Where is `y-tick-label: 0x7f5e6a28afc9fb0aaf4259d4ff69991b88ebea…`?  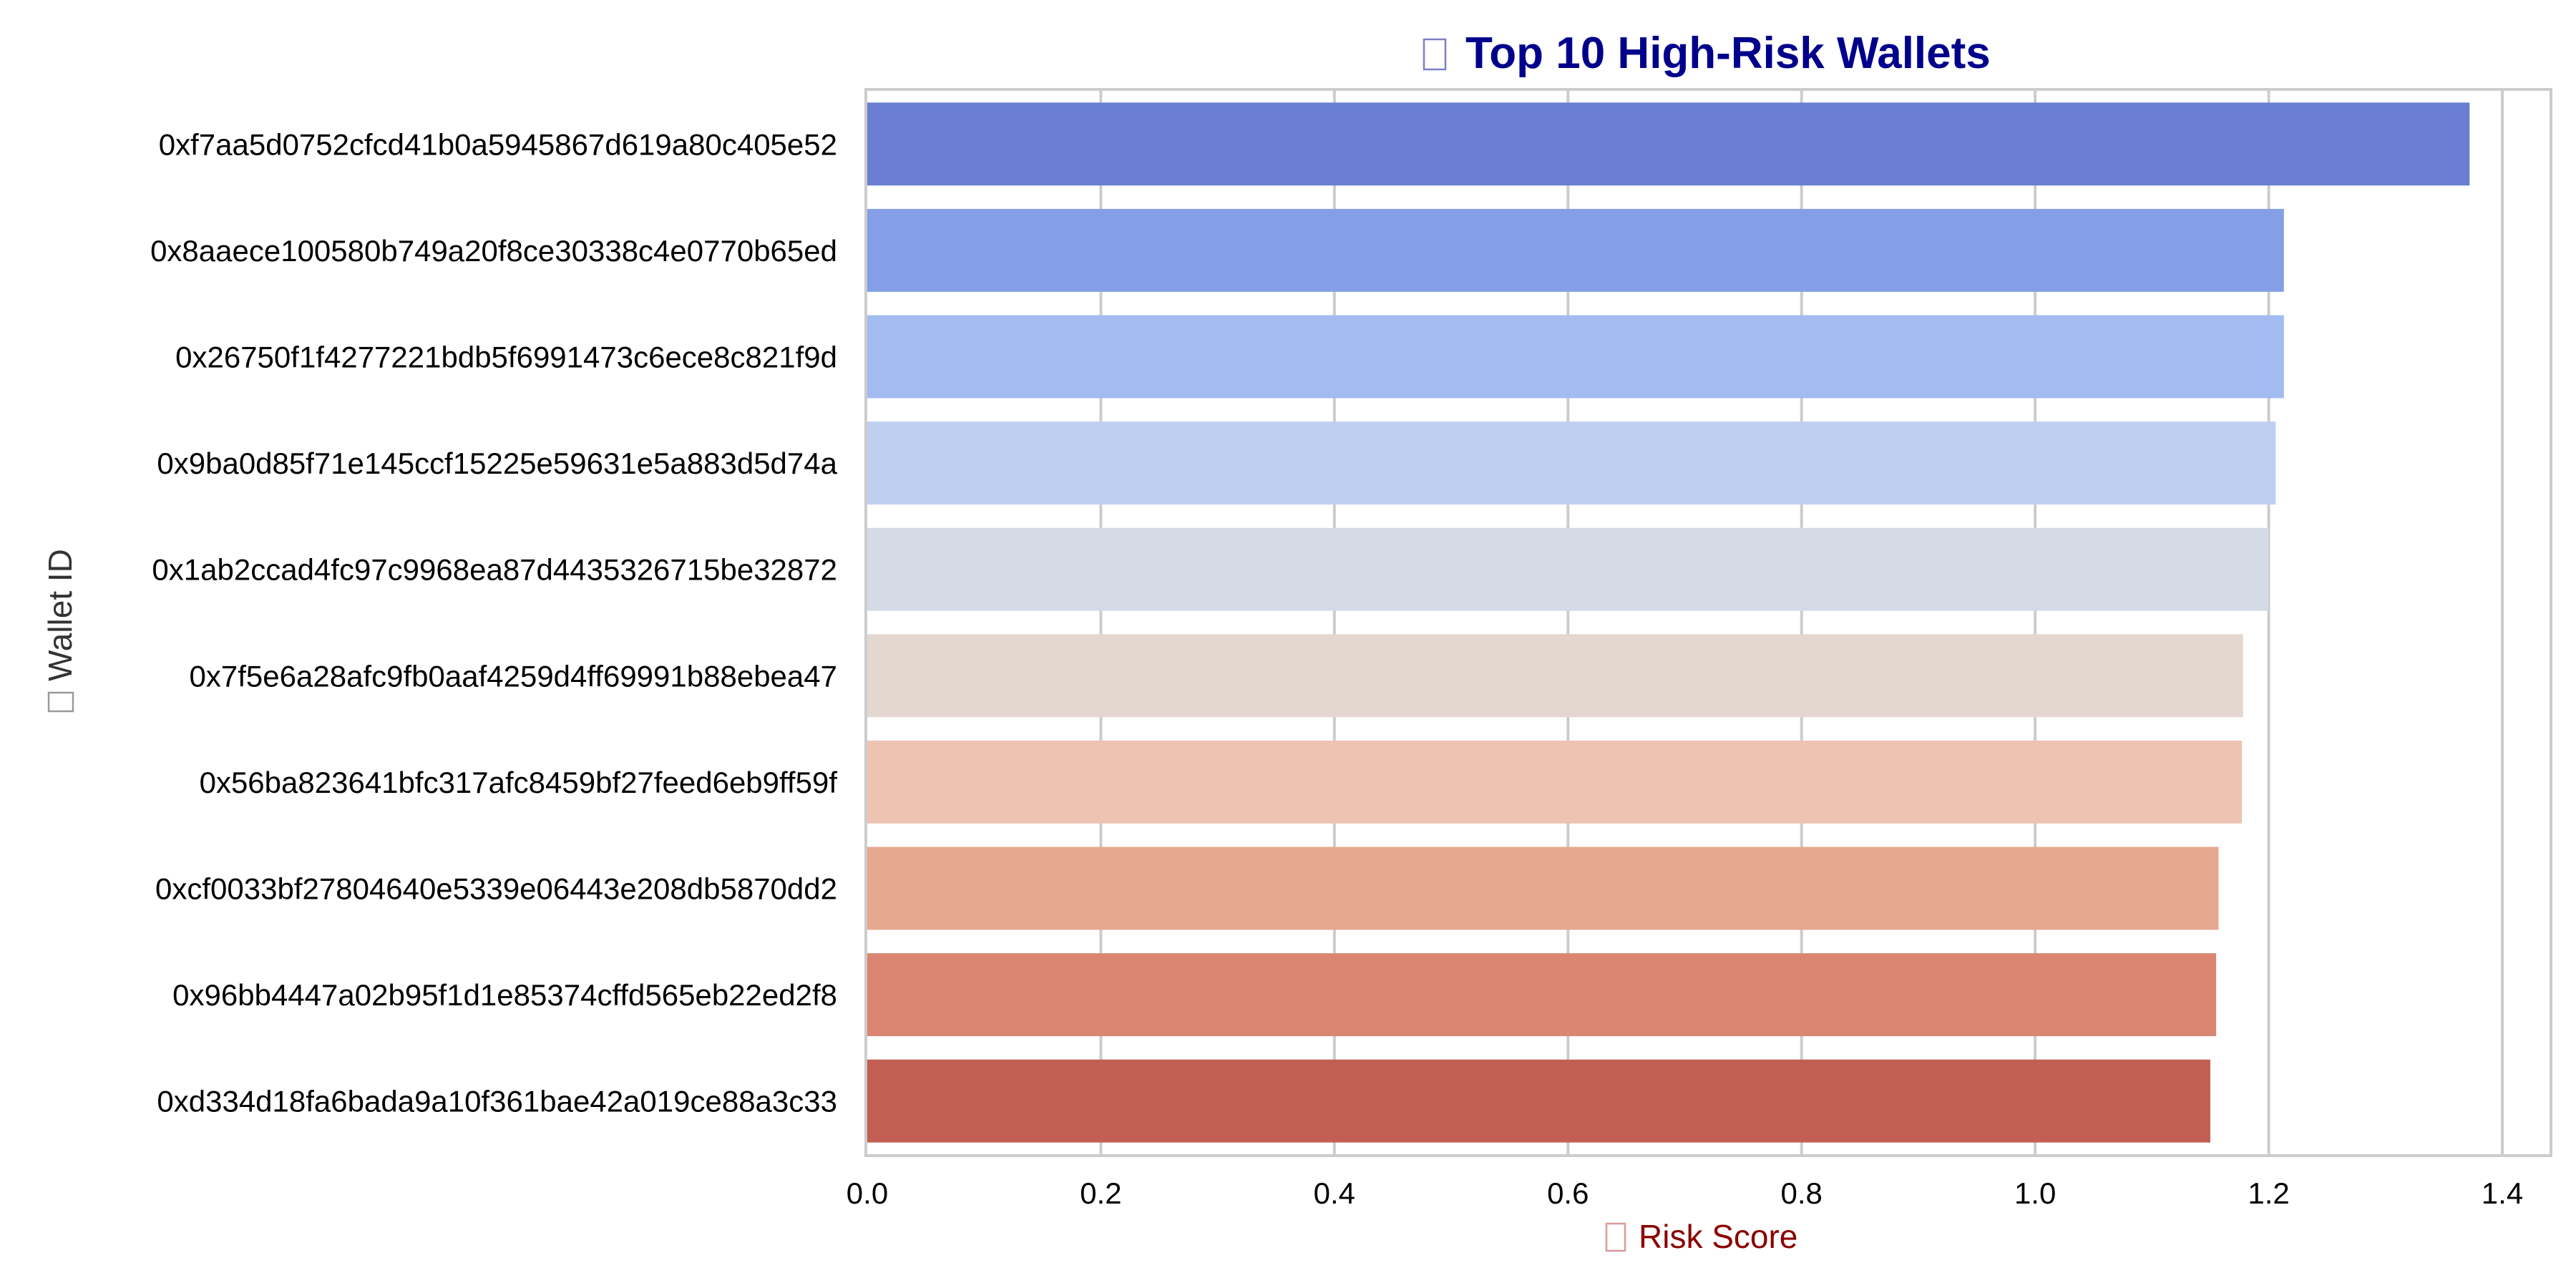 y-tick-label: 0x7f5e6a28afc9fb0aaf4259d4ff69991b88ebea… is located at coordinates (513, 676).